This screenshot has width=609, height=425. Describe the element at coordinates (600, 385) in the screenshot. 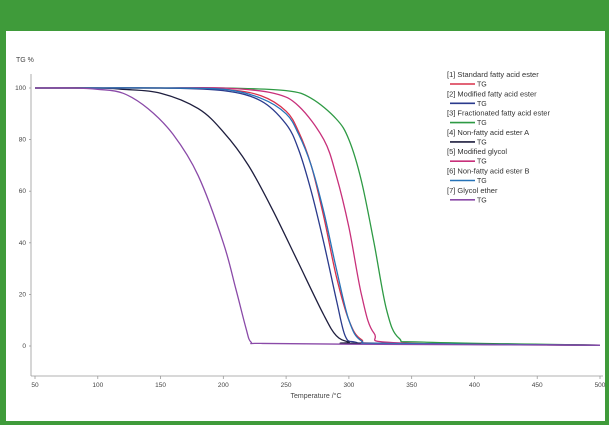

I see `x-tick-label: 500` at that location.